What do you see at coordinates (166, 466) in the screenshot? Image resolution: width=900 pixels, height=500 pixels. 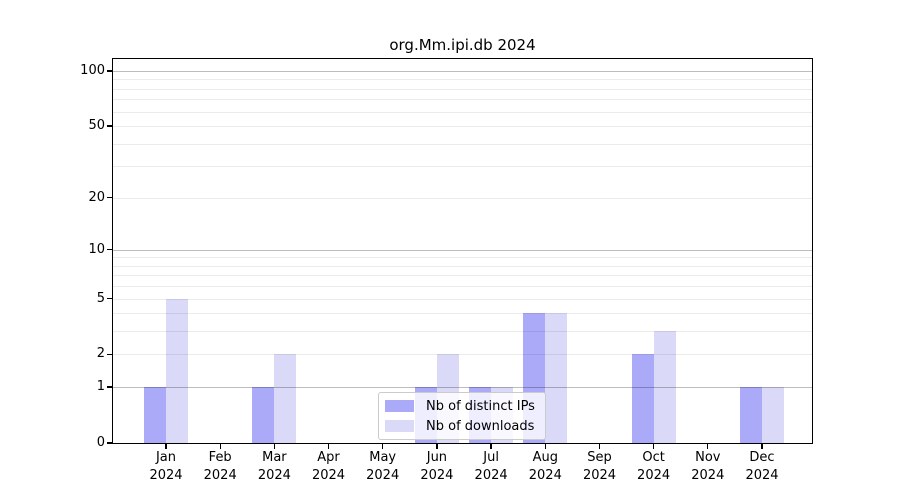 I see `x-tick-label-jan: Jan 2024` at bounding box center [166, 466].